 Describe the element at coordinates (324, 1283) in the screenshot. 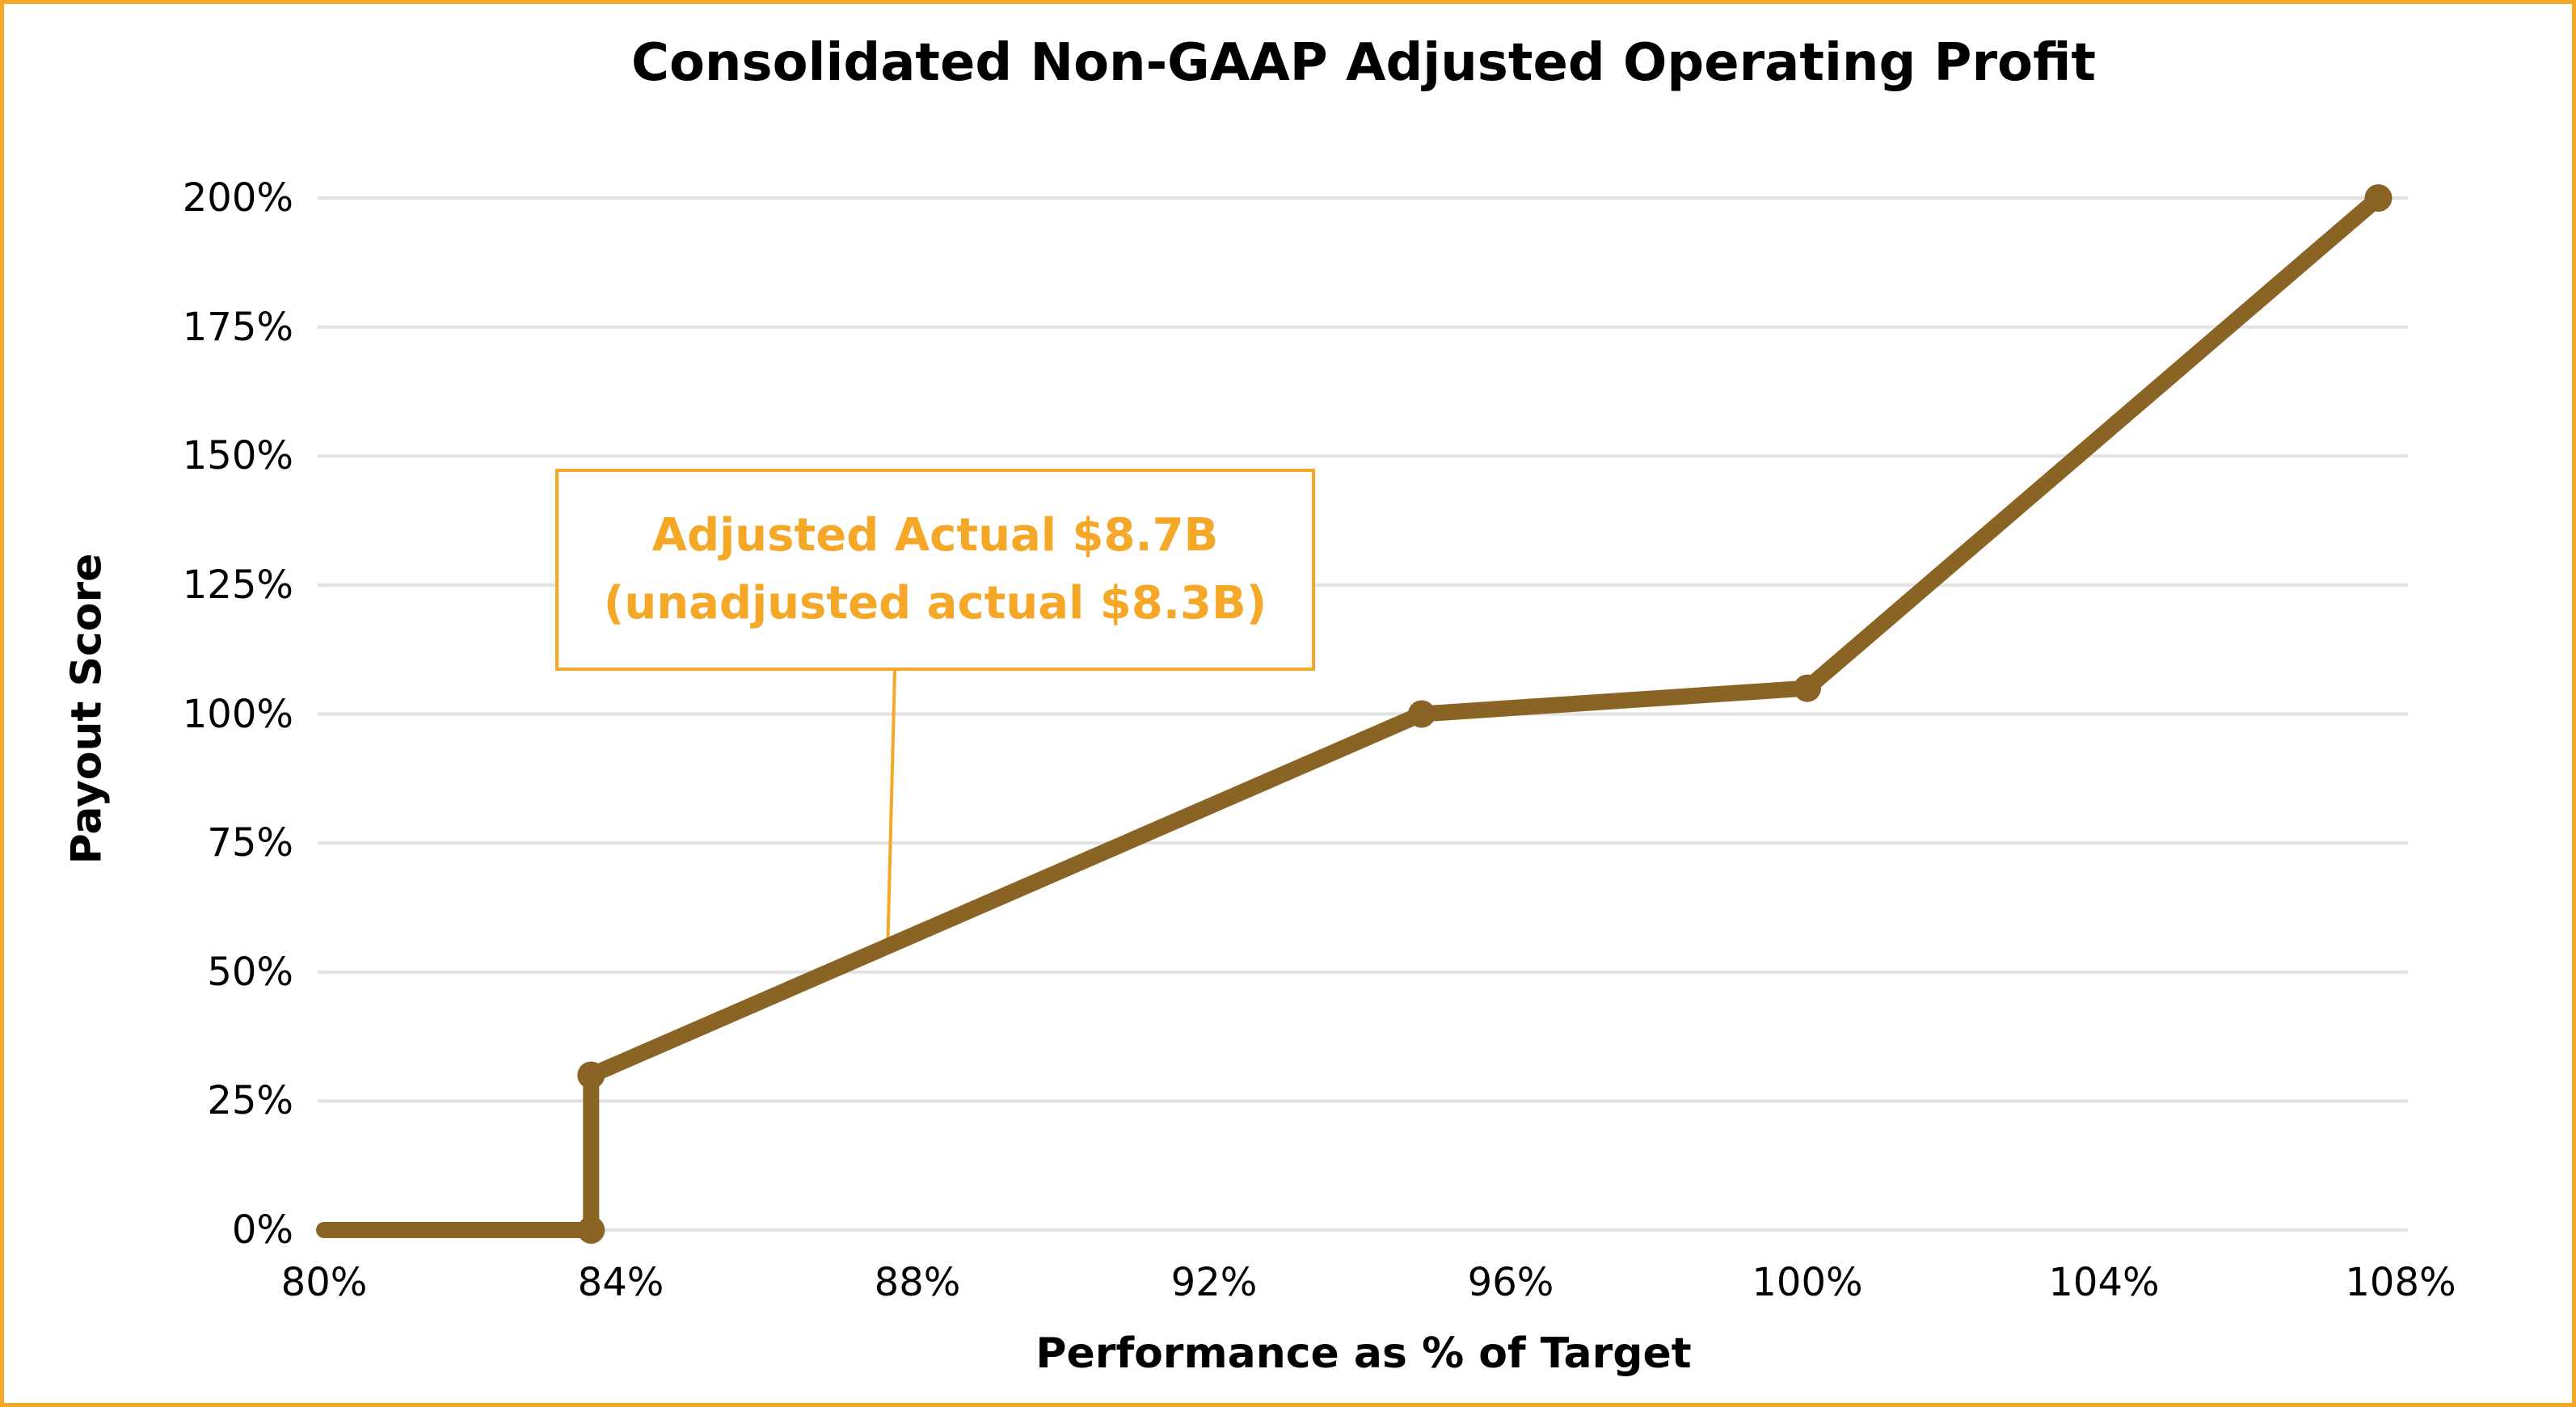

I see `x-tick-label: 80%` at that location.